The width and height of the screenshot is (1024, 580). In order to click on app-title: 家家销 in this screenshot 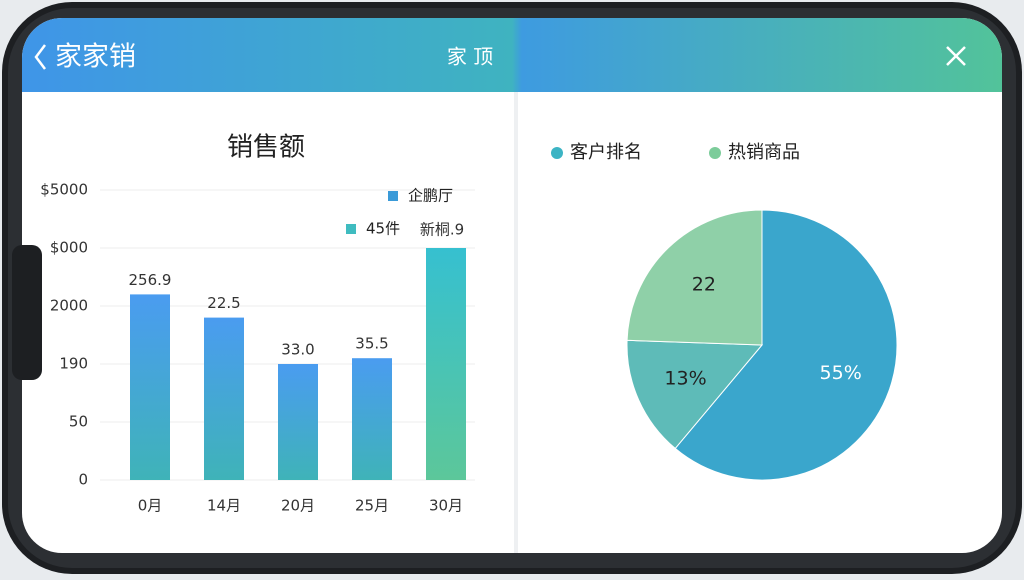, I will do `click(95, 57)`.